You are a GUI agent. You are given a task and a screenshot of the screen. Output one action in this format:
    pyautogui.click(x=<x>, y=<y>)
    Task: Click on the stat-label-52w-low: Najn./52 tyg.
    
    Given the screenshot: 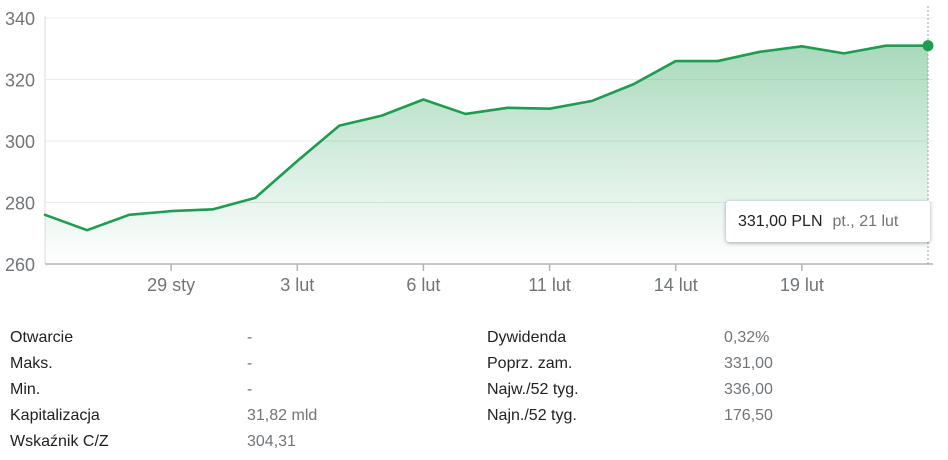 What is the action you would take?
    pyautogui.click(x=532, y=415)
    